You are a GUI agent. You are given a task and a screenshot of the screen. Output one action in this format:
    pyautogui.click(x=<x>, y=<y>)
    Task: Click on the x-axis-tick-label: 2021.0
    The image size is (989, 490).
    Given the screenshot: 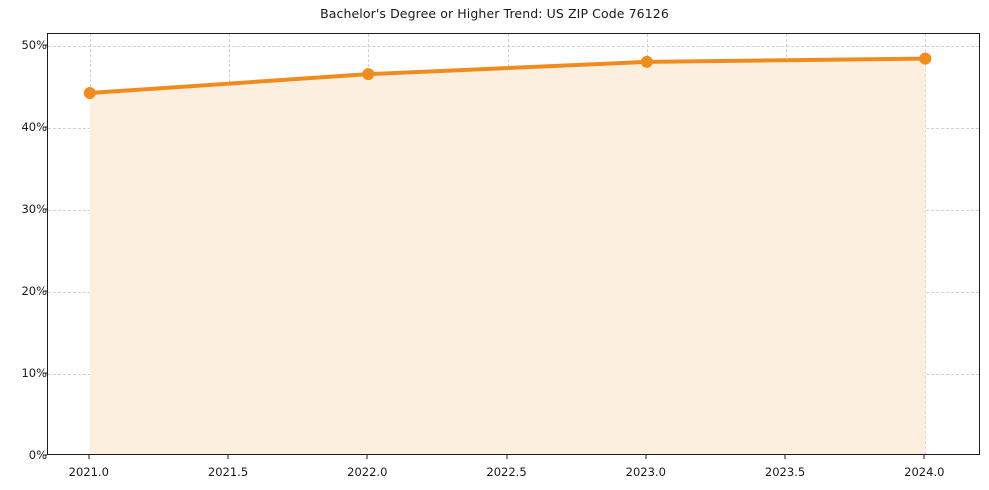 What is the action you would take?
    pyautogui.click(x=88, y=472)
    